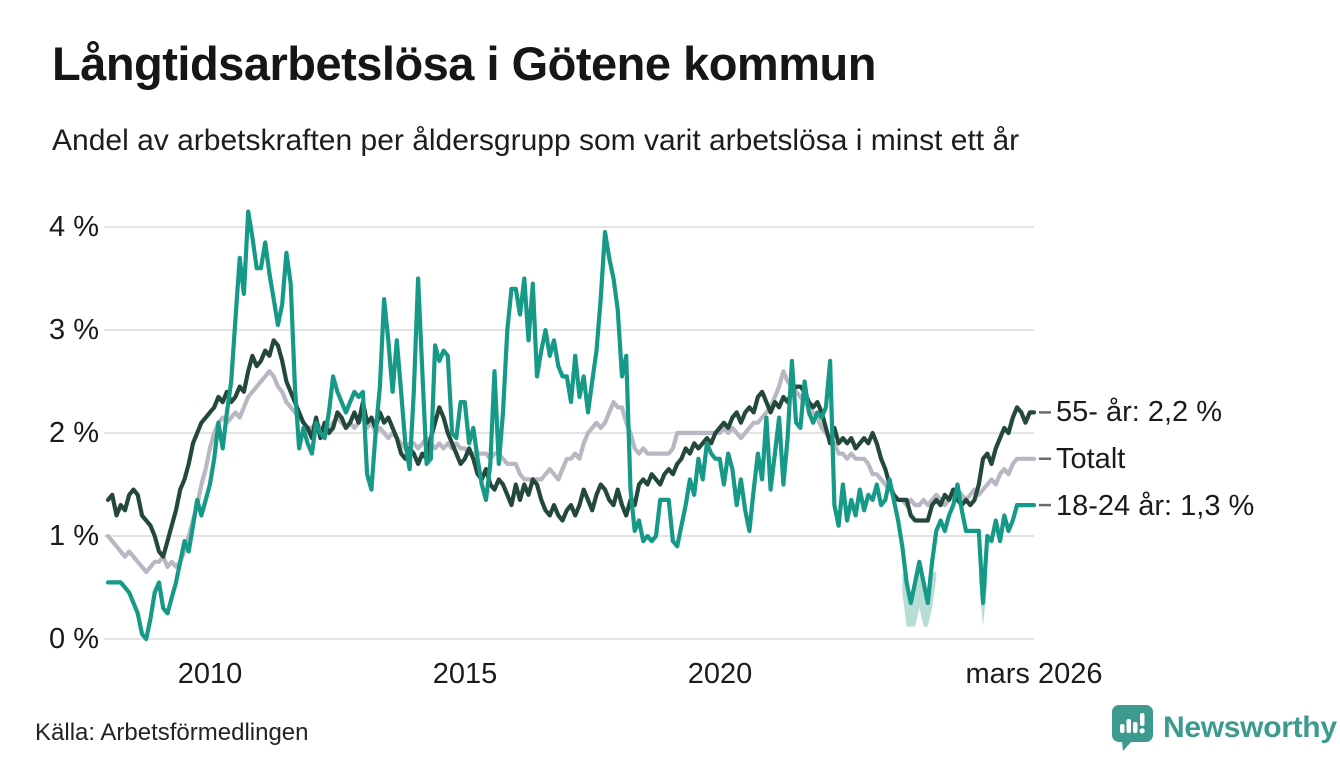 This screenshot has height=780, width=1340. I want to click on newsworthy-logo: Newsworthy, so click(1224, 728).